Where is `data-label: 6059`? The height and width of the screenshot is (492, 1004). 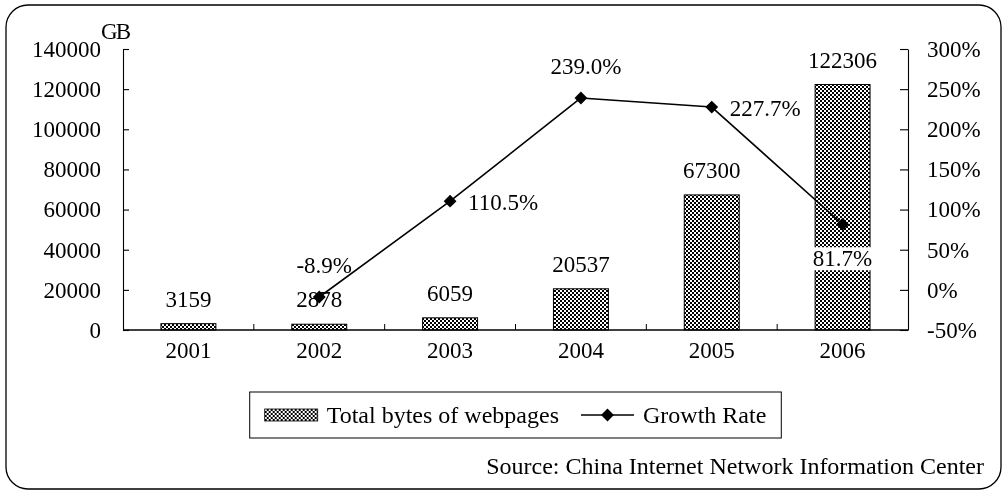 data-label: 6059 is located at coordinates (450, 293).